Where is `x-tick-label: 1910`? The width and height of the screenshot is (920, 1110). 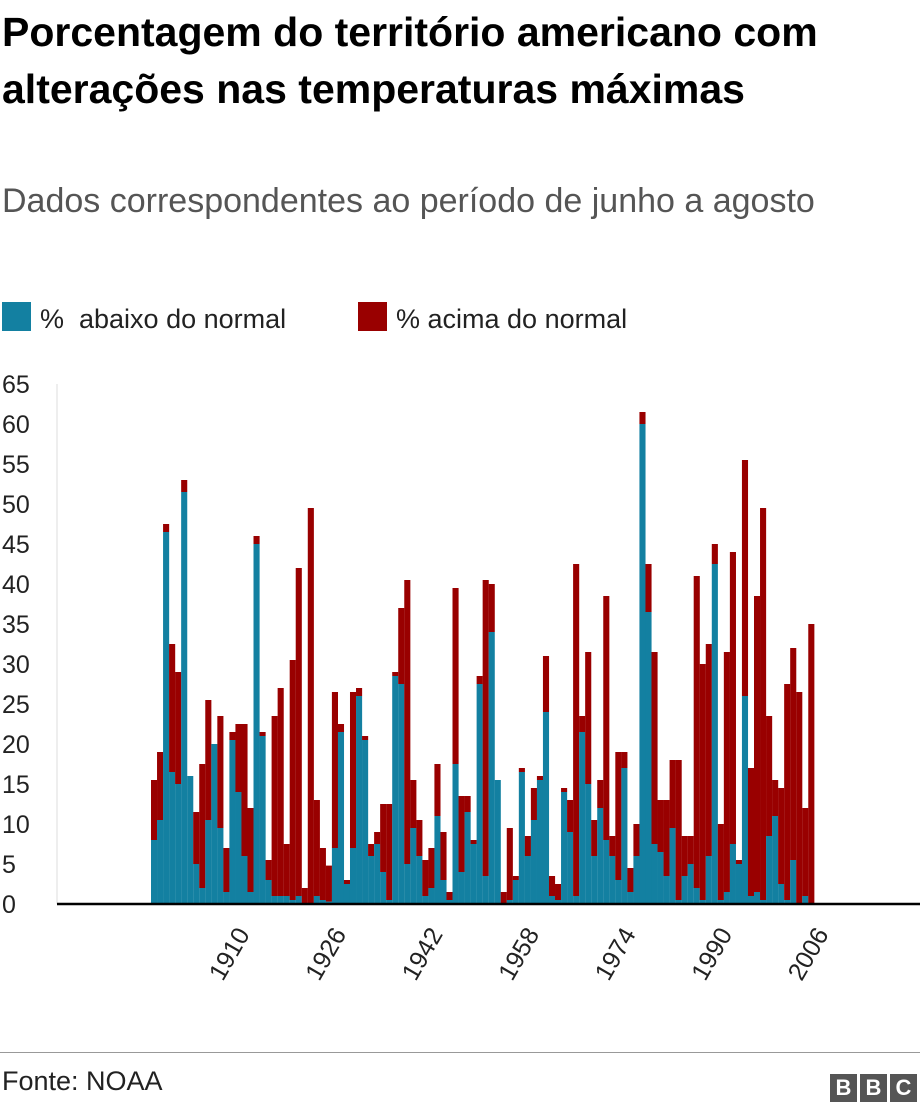
x-tick-label: 1910 is located at coordinates (230, 954).